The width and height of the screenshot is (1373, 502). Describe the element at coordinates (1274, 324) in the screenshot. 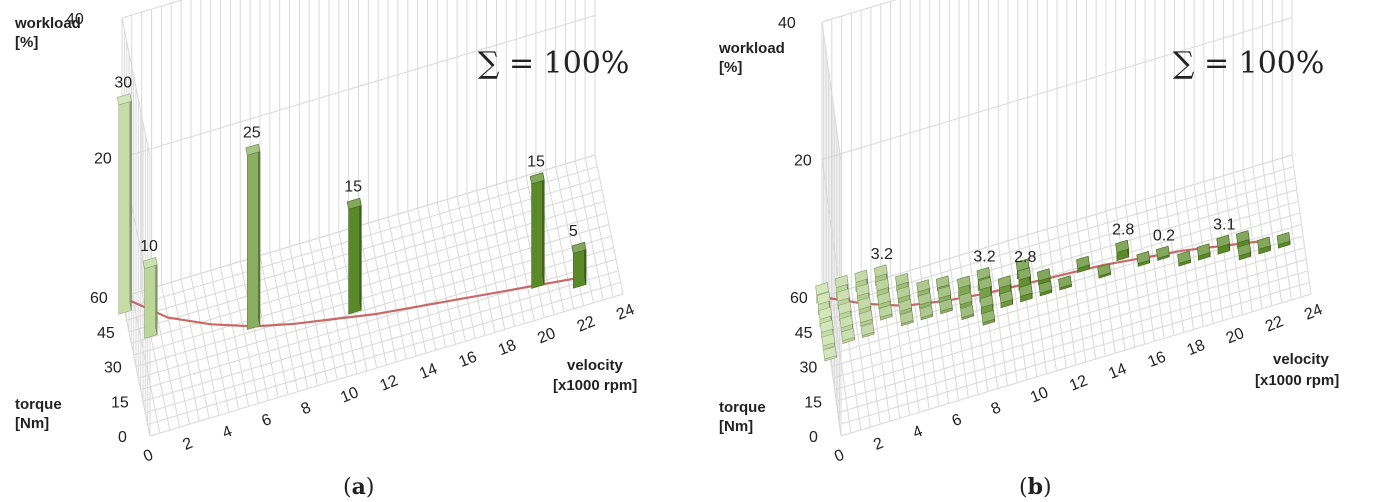

I see `x-tick-label: 22` at that location.